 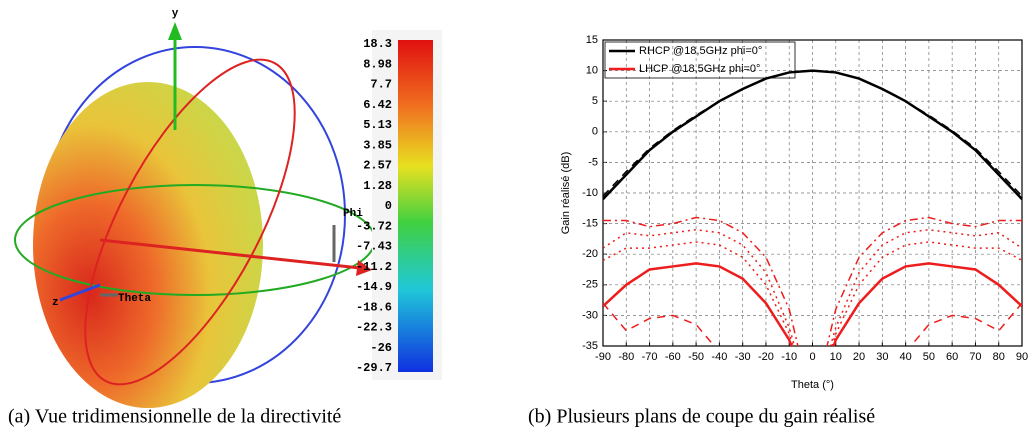 I want to click on x-tick-label: -50, so click(x=696, y=357).